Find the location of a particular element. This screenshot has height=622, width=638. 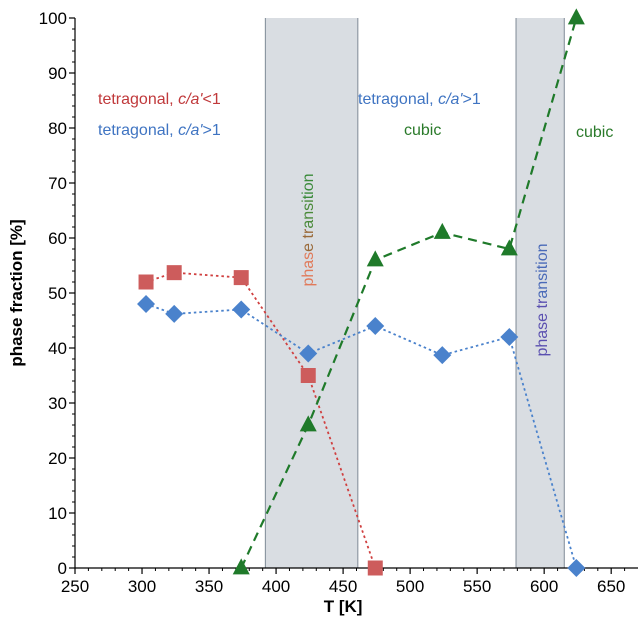

y-tick-label: 40 is located at coordinates (57, 348).